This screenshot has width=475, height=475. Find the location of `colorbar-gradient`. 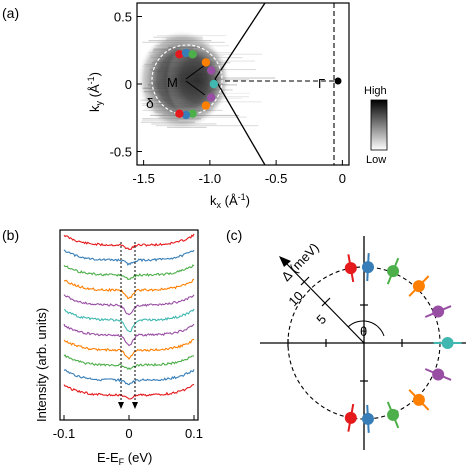

colorbar-gradient is located at coordinates (379, 125).